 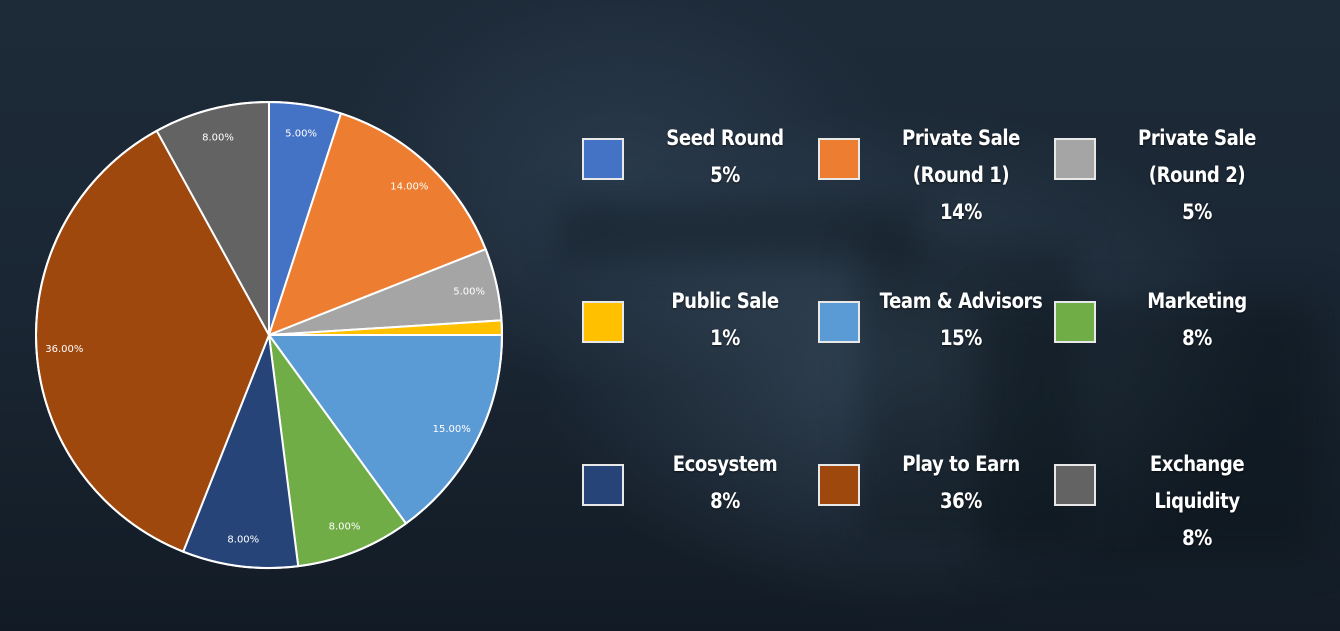 I want to click on legend-label: Exchange Liquidity 8%, so click(x=1196, y=501).